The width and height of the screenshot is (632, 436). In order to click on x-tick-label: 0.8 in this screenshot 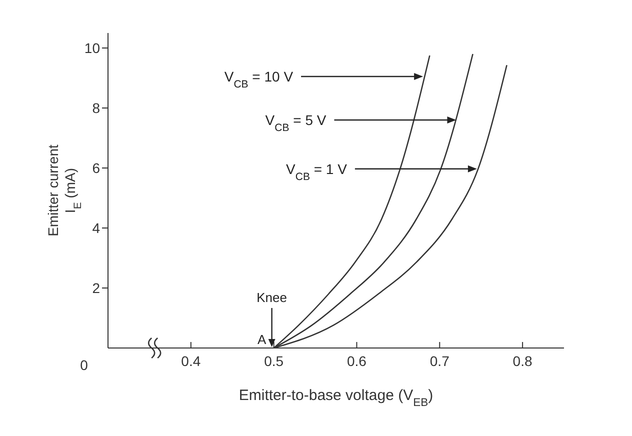, I will do `click(522, 360)`.